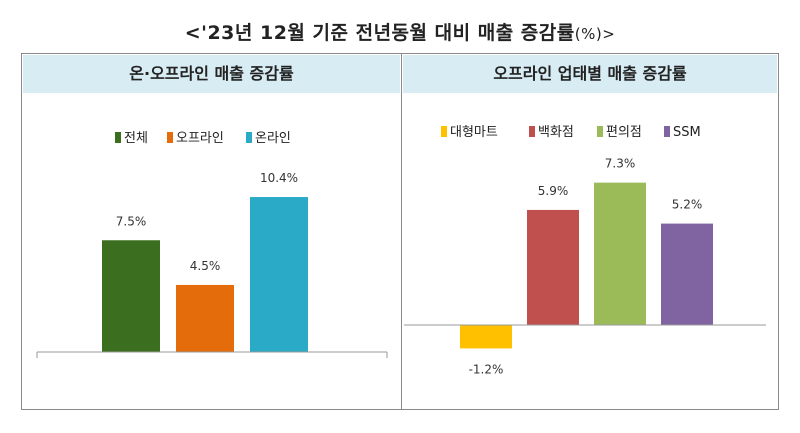 The image size is (800, 433). I want to click on right-value-label-3: 5.2%, so click(687, 205).